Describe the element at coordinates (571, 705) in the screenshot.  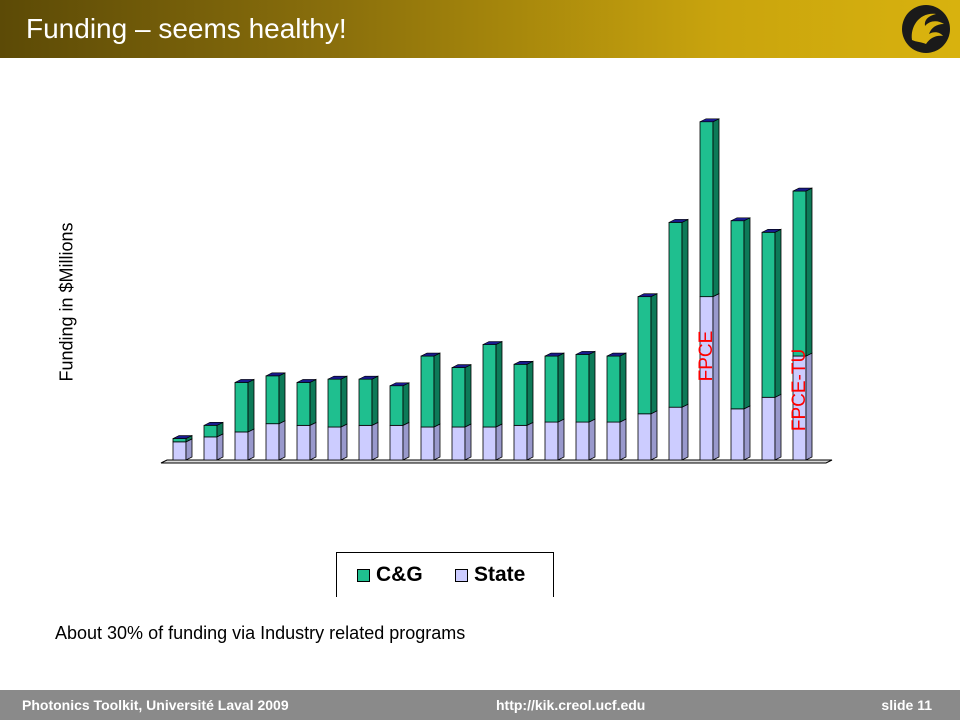
I see `footer-url: http://kik.creol.ucf.edu` at that location.